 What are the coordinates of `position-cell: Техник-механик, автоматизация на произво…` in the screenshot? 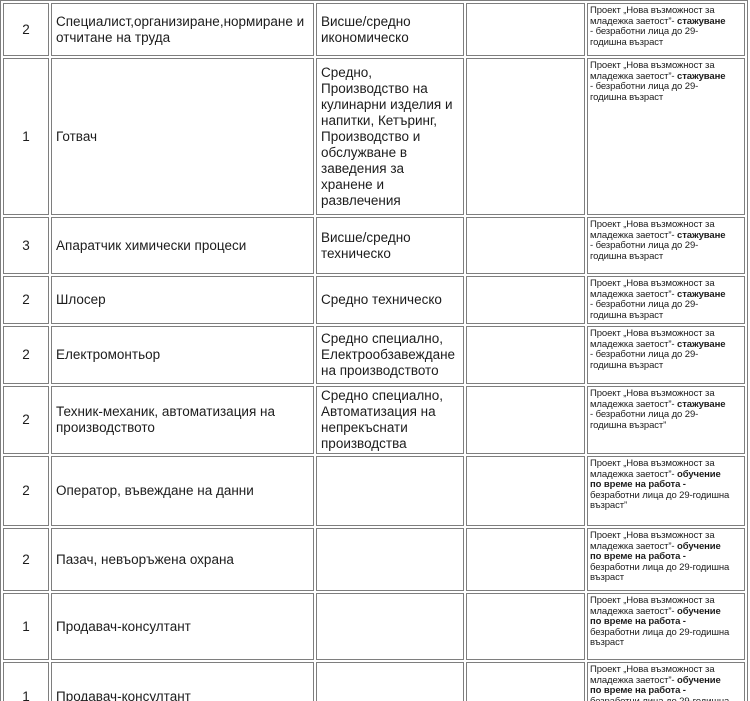 It's located at (182, 420).